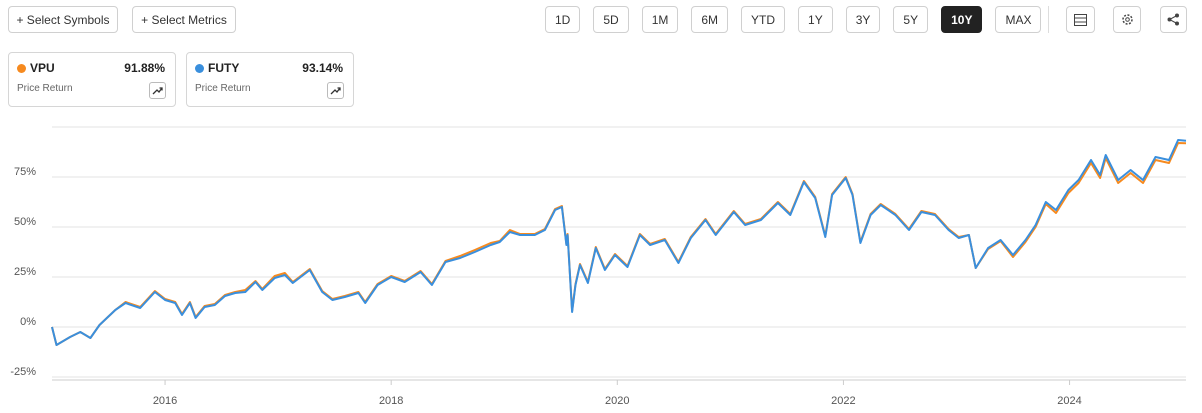 The image size is (1202, 413). I want to click on range-button: 5Y, so click(911, 19).